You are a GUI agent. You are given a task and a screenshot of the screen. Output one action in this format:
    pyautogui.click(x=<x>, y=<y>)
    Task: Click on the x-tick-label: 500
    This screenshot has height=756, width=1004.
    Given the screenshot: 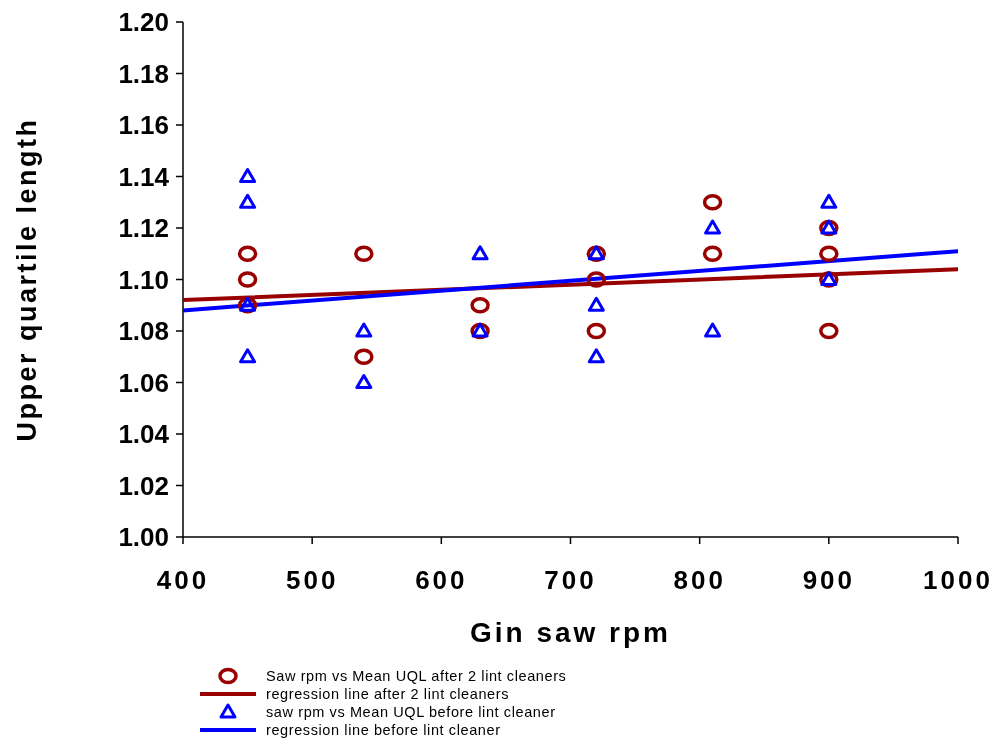 What is the action you would take?
    pyautogui.click(x=312, y=580)
    